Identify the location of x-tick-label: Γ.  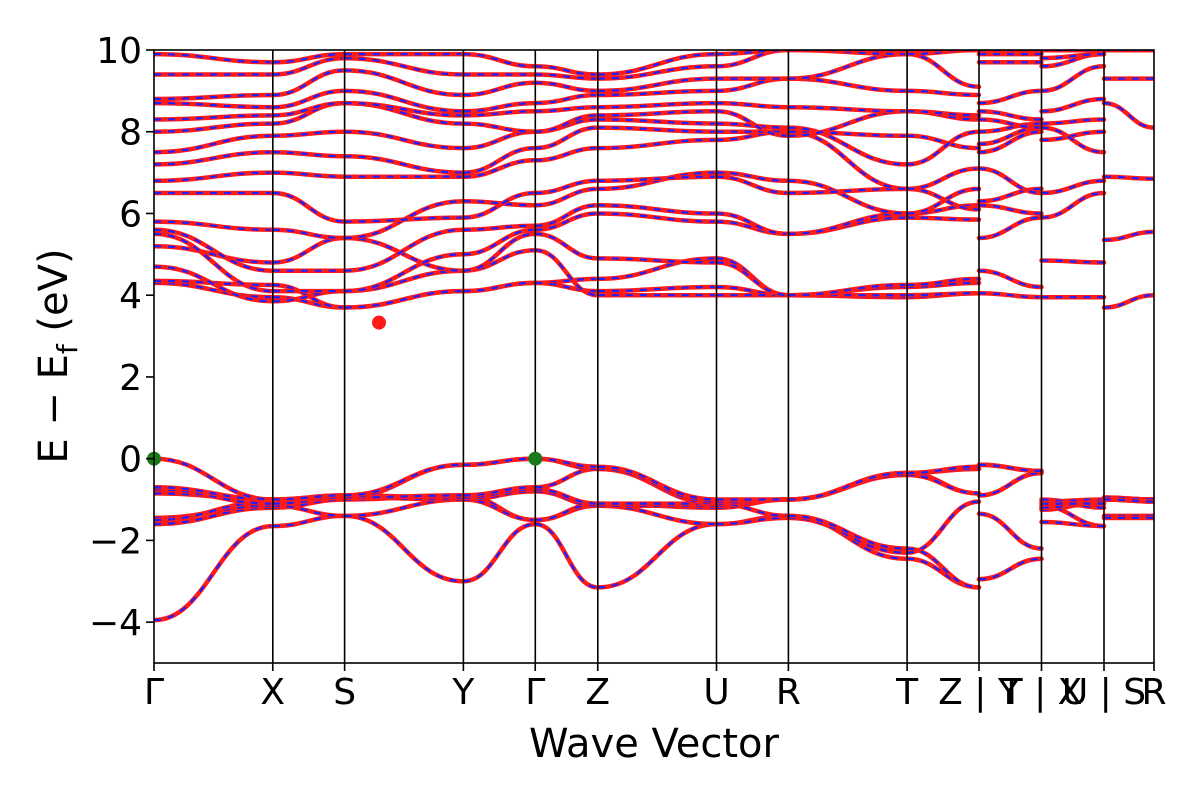
(535, 692).